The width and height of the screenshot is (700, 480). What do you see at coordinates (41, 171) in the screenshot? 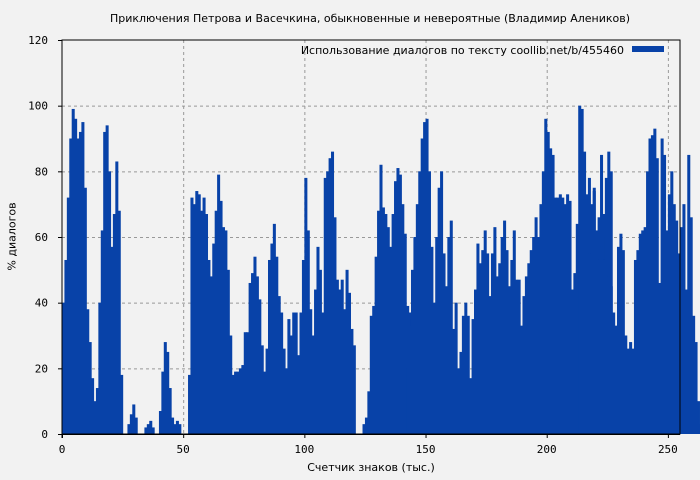
I see `svg-text: 80` at bounding box center [41, 171].